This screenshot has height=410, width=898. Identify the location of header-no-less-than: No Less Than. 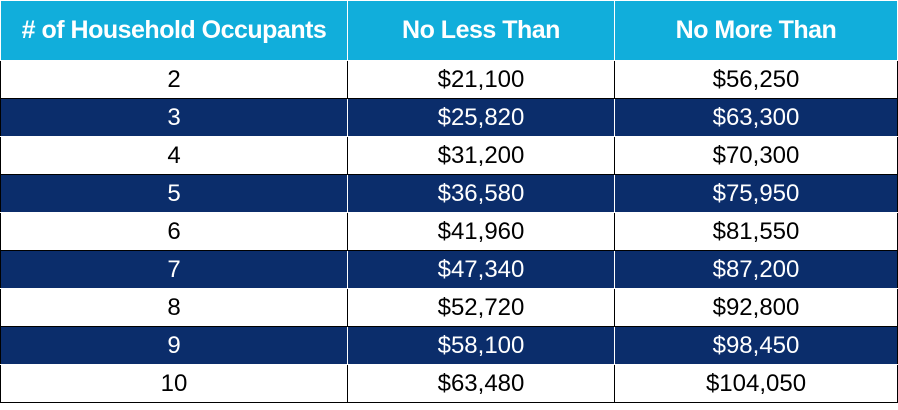
(481, 30).